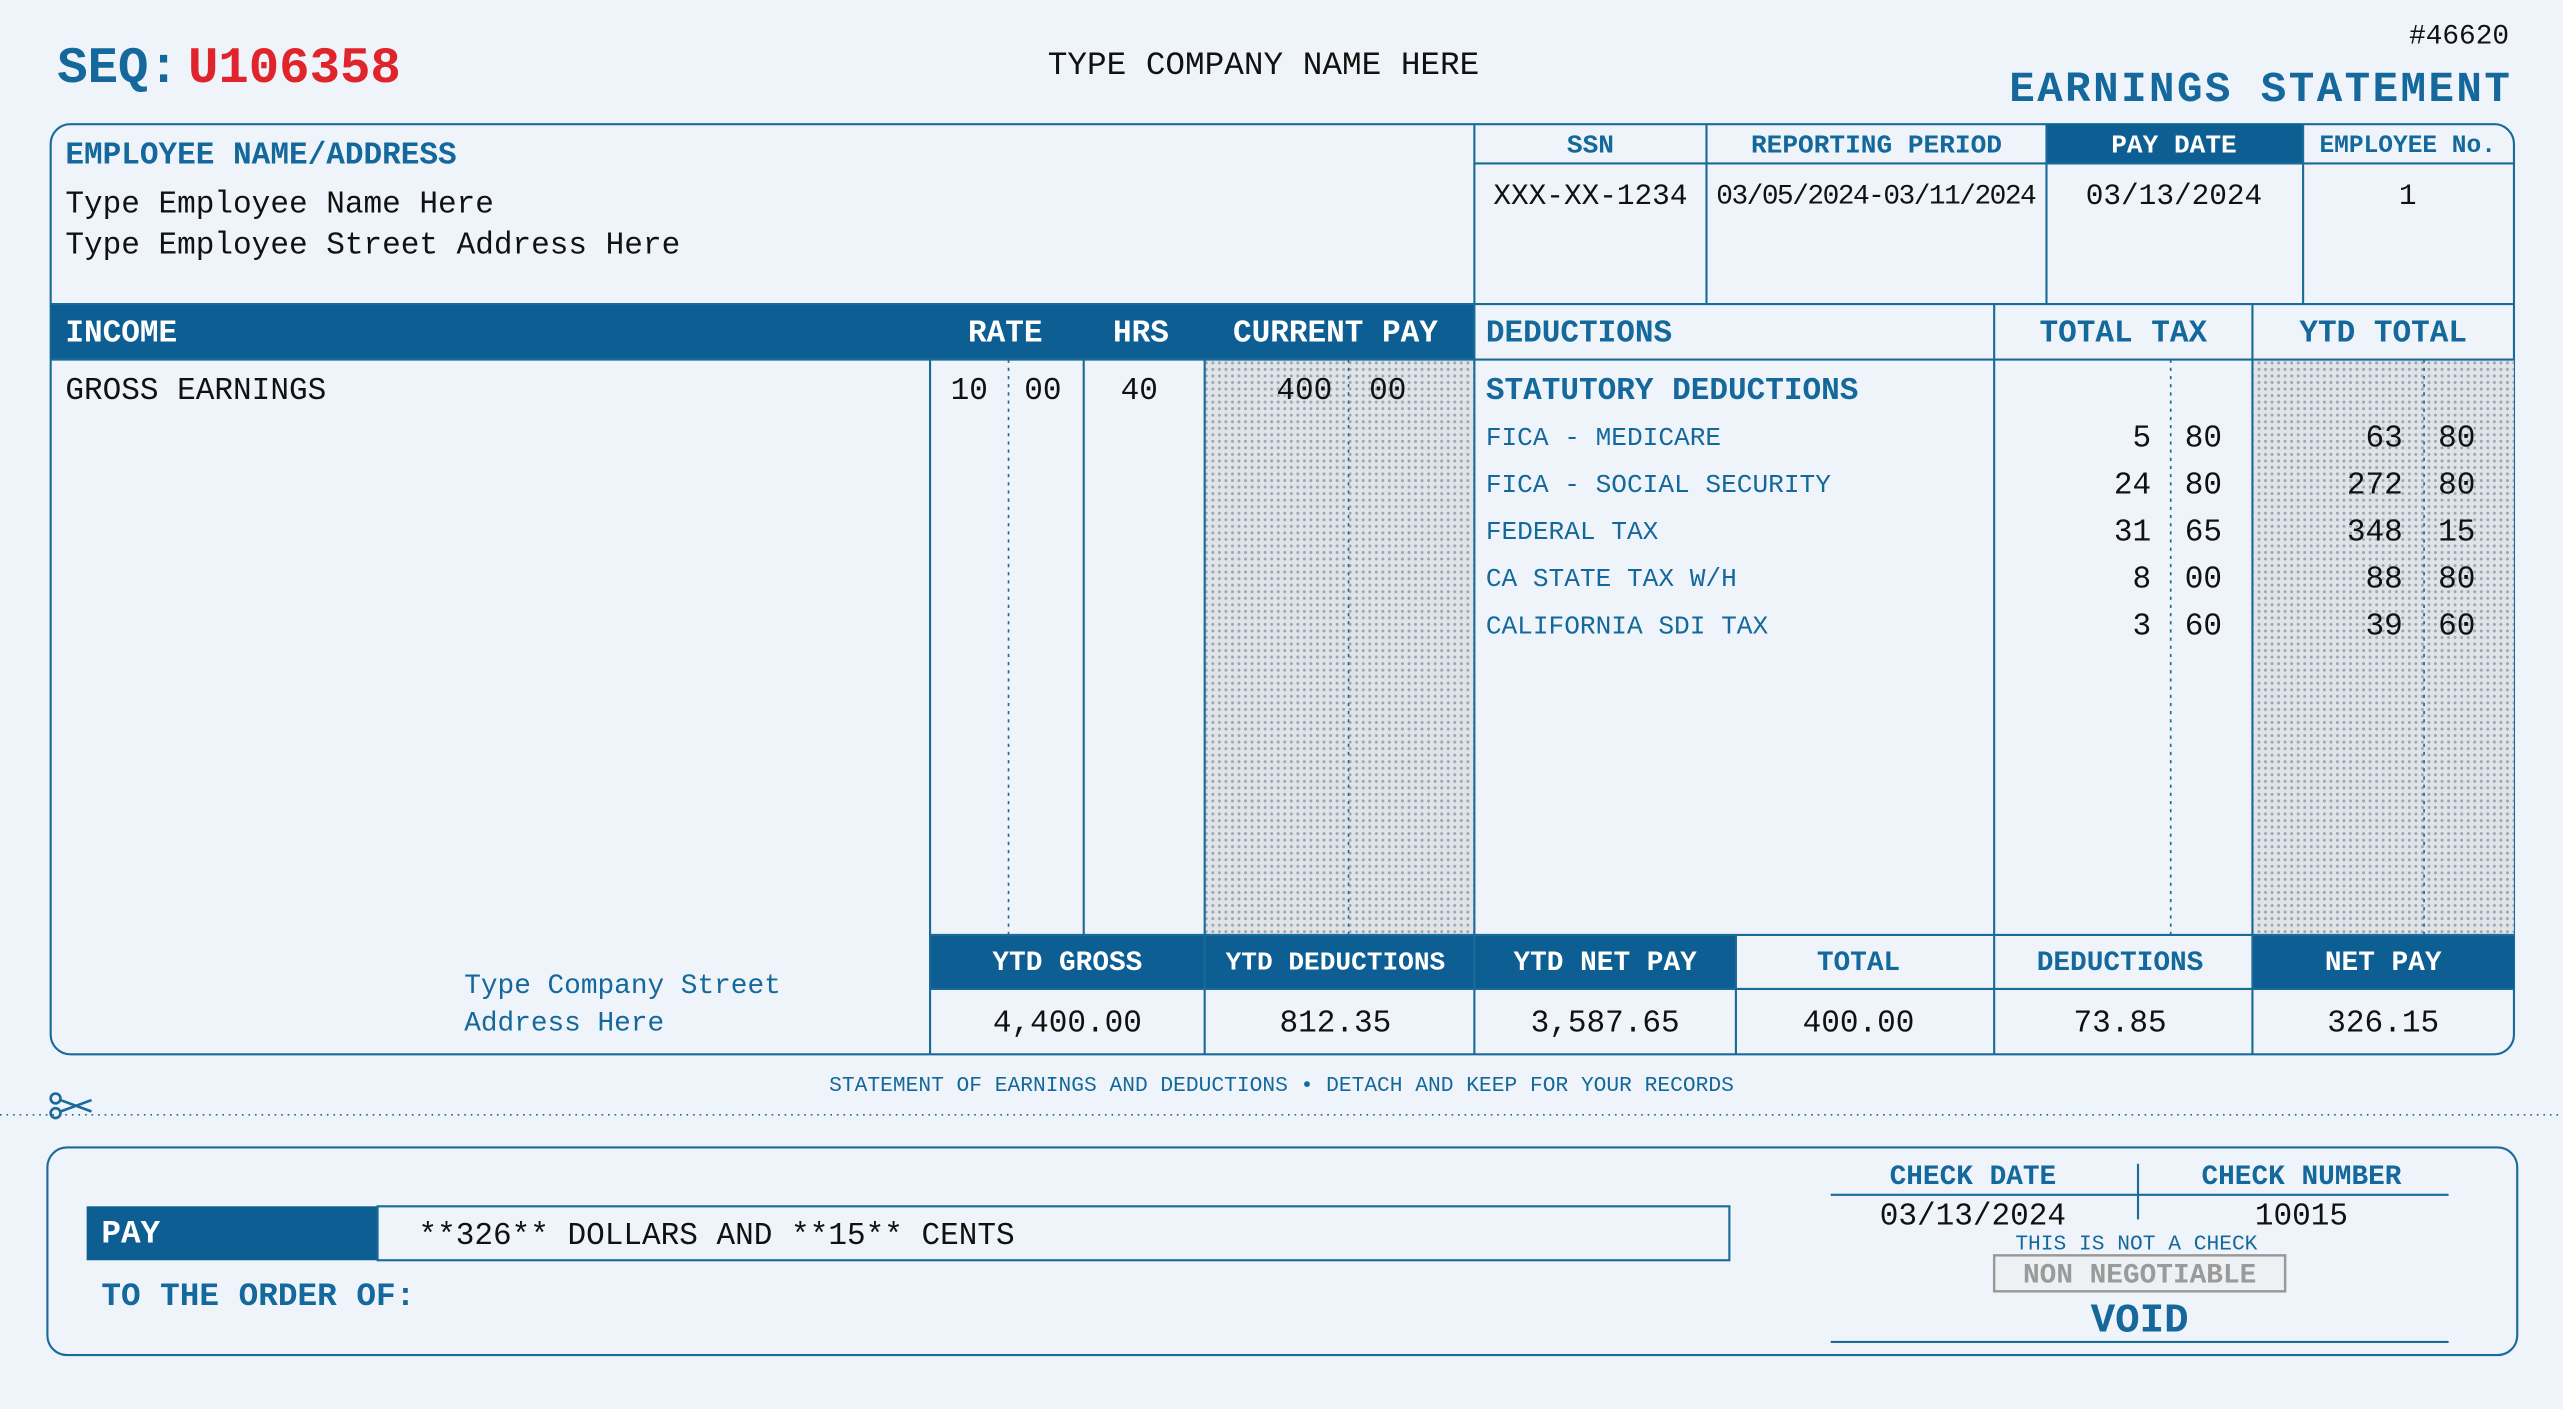  Describe the element at coordinates (2132, 532) in the screenshot. I see `deduction-cell: 31` at that location.